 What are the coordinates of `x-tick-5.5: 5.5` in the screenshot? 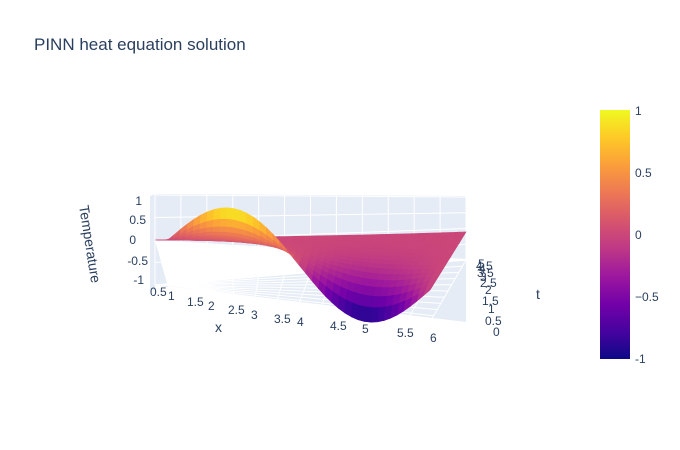 It's located at (405, 333).